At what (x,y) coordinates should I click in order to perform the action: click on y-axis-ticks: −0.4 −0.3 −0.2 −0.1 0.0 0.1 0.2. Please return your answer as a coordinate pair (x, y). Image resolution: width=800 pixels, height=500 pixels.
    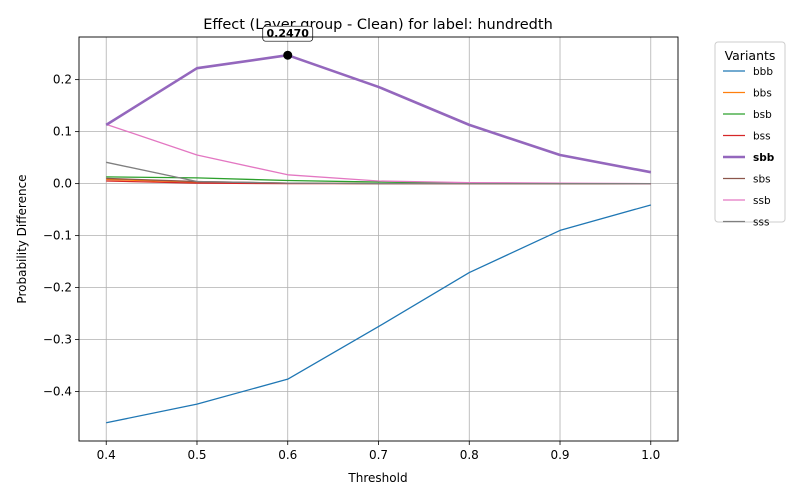
    Looking at the image, I should click on (61, 236).